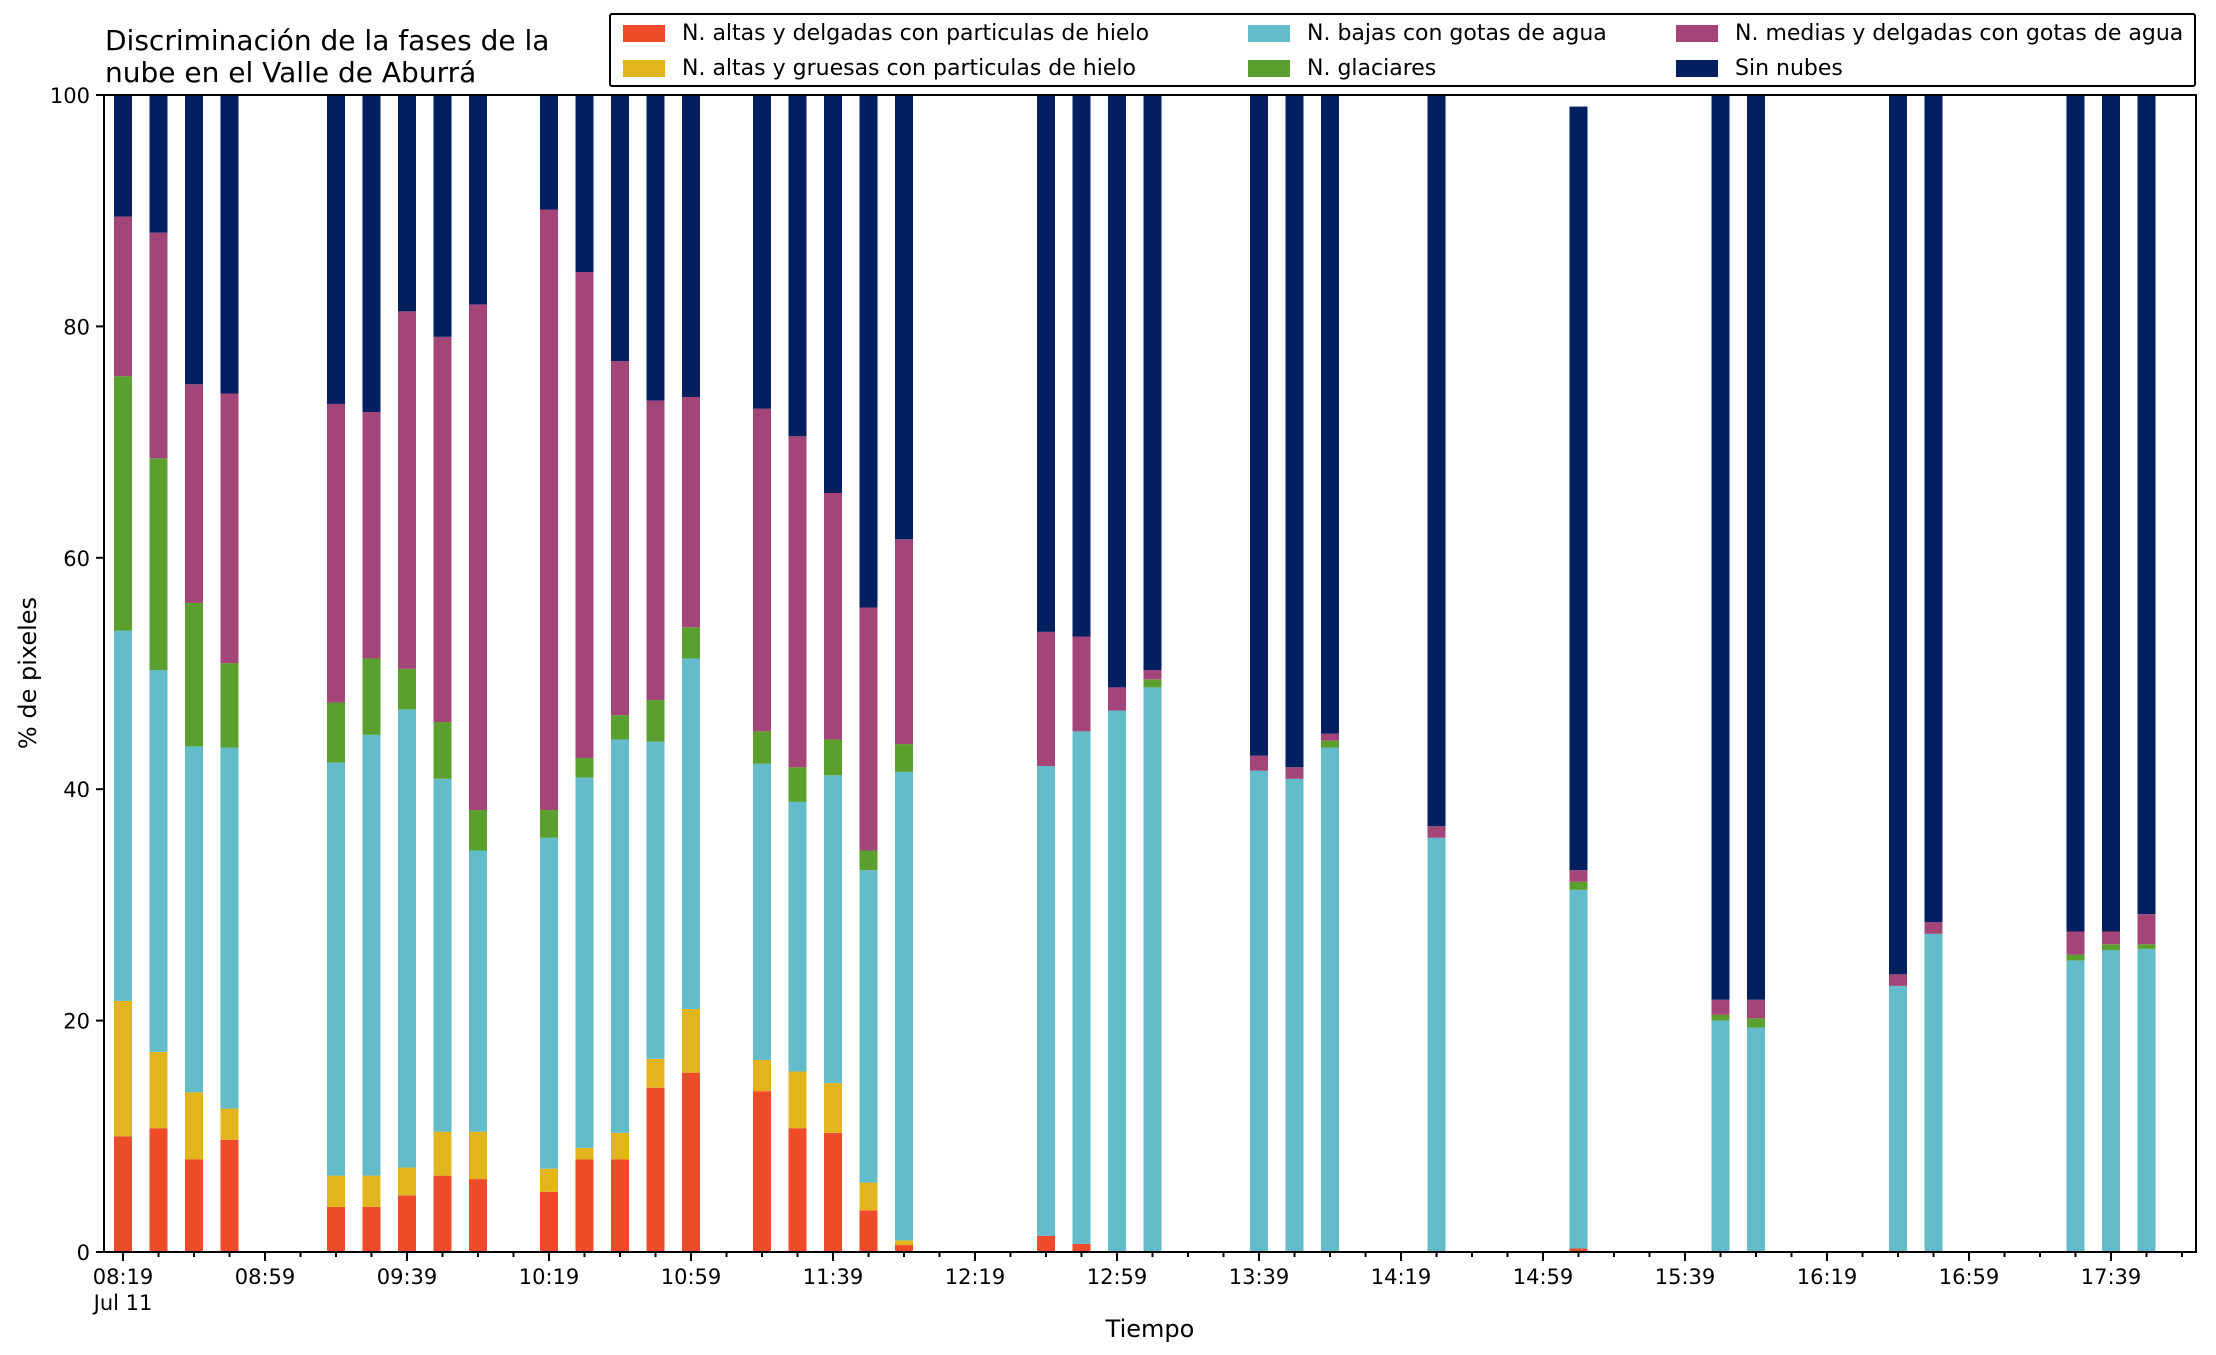 The height and width of the screenshot is (1355, 2216). I want to click on bar-segment-0919-s3, so click(336, 732).